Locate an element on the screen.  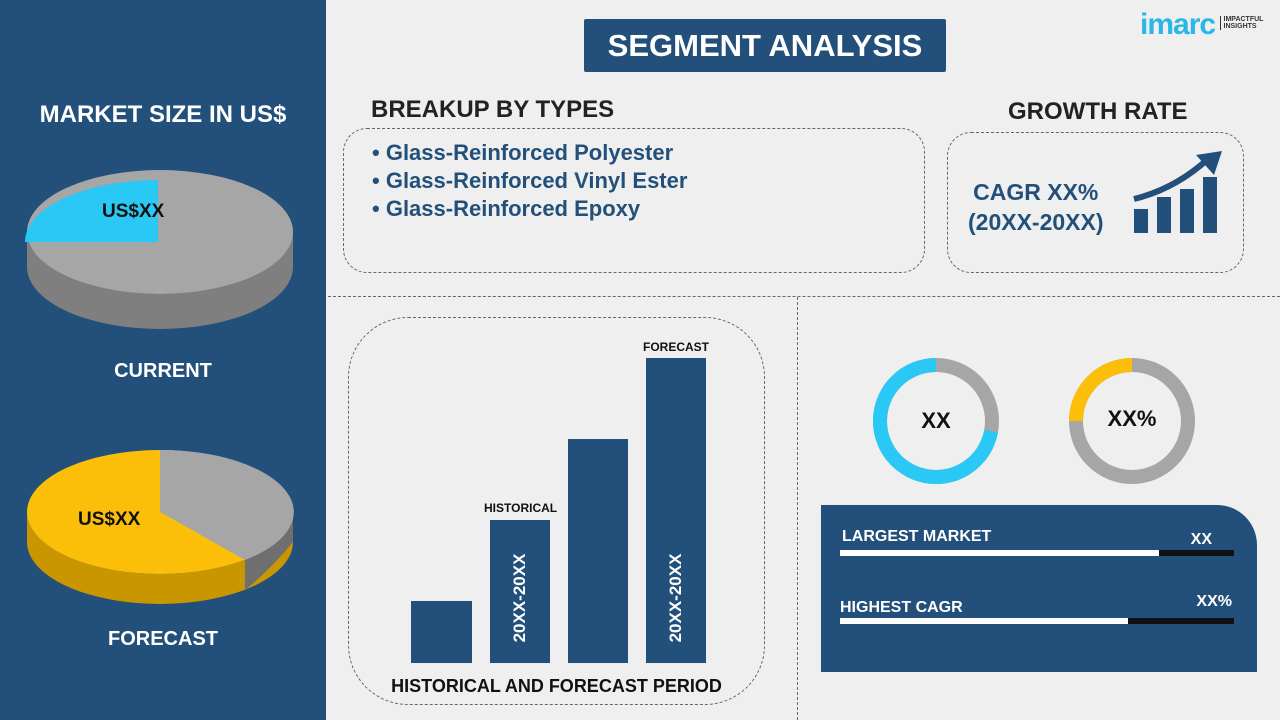
growth-box: CAGR XX% (20XX-20XX) is located at coordinates (1095, 202).